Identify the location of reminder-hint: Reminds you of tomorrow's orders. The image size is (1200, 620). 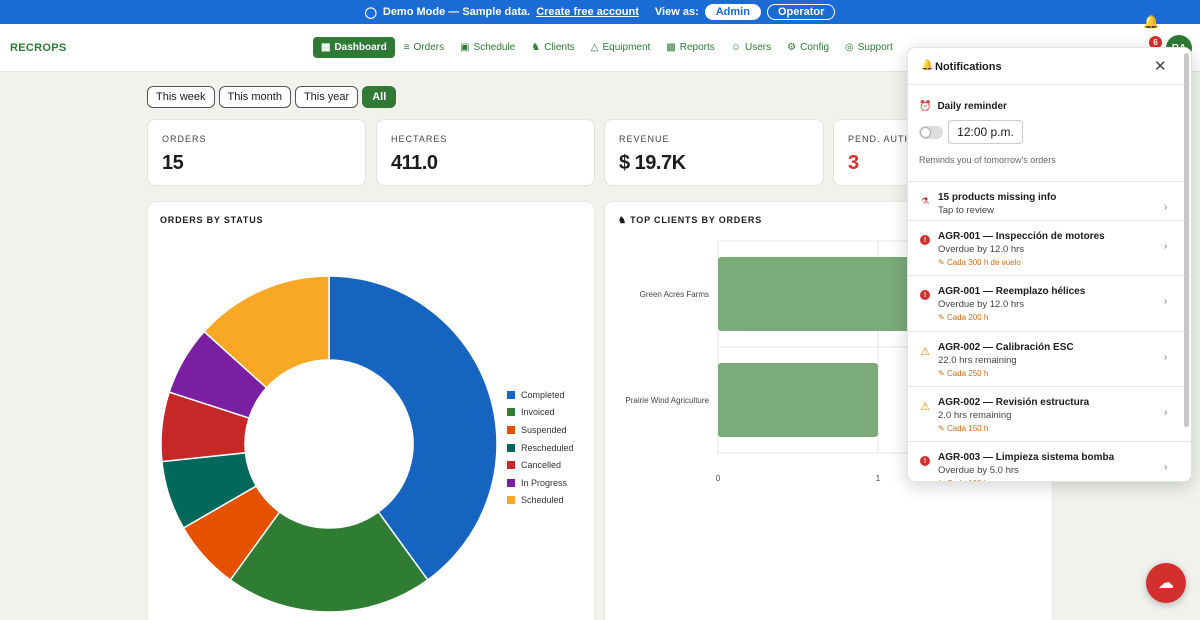
(987, 160).